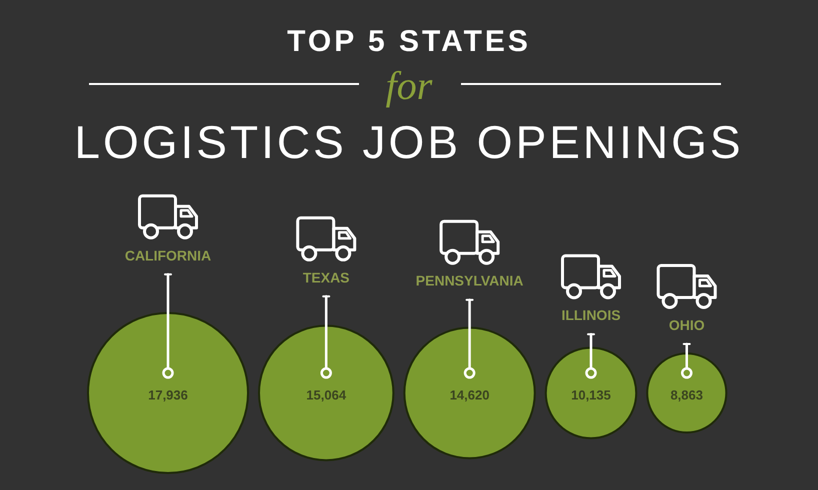 The image size is (818, 490). Describe the element at coordinates (326, 277) in the screenshot. I see `category-label: TEXAS` at that location.